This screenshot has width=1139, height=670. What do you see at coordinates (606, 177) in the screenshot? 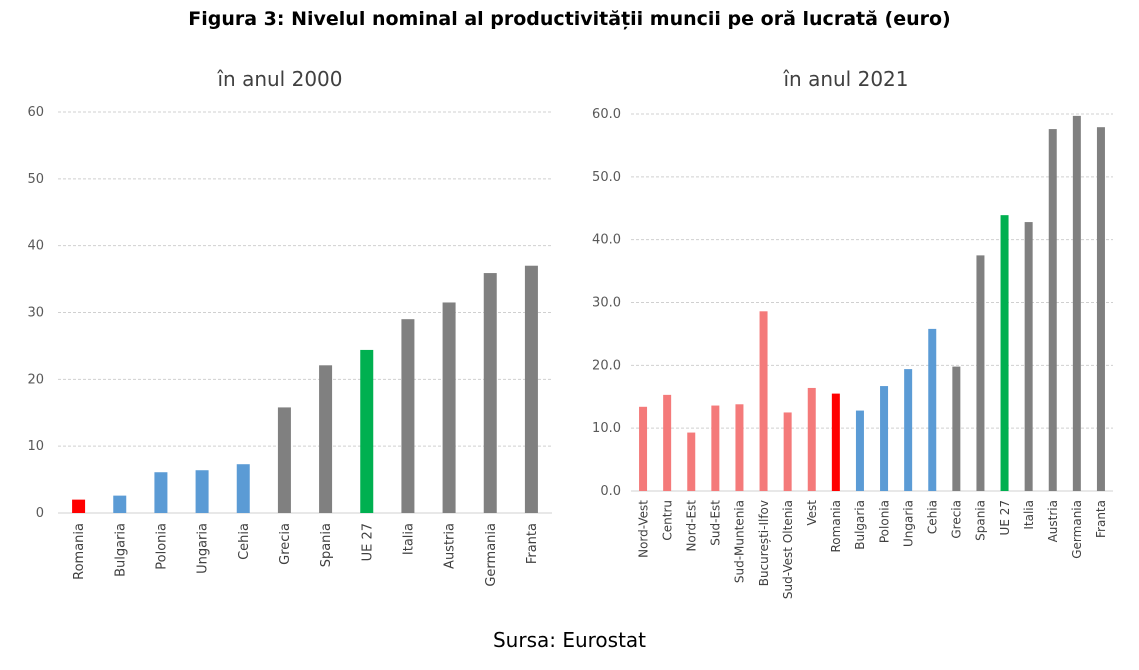
I see `y-tick-label: 50.0` at bounding box center [606, 177].